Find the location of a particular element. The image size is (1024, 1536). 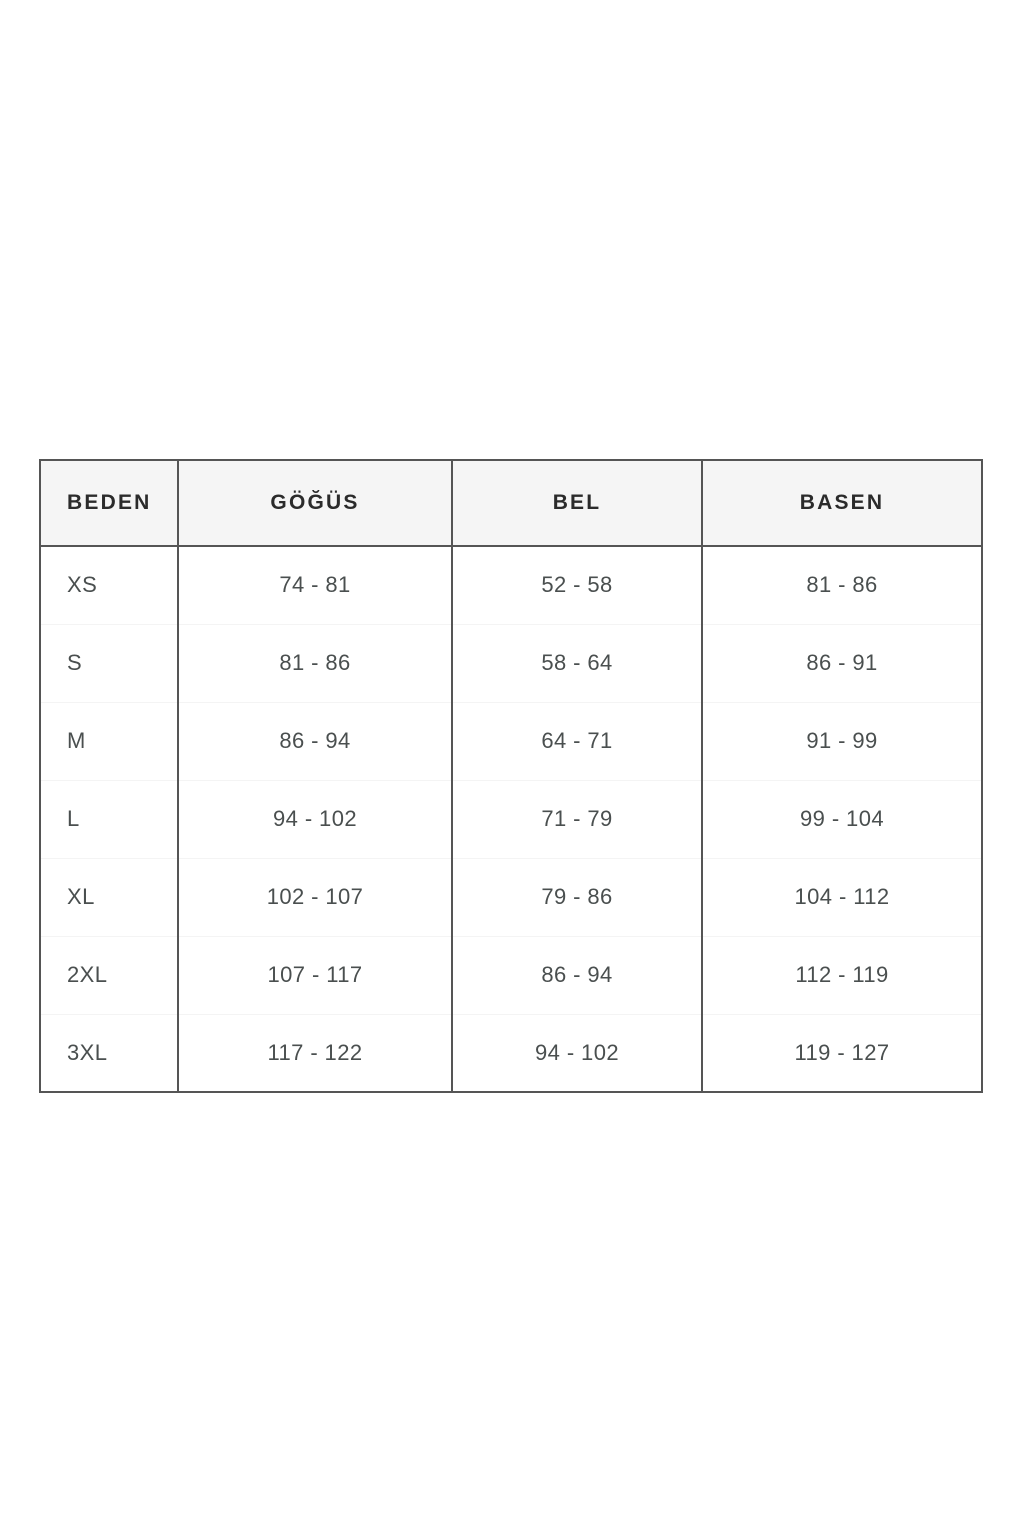

table-row: 3XL 117 - 122 94 - 102 119 - 127 is located at coordinates (511, 1053).